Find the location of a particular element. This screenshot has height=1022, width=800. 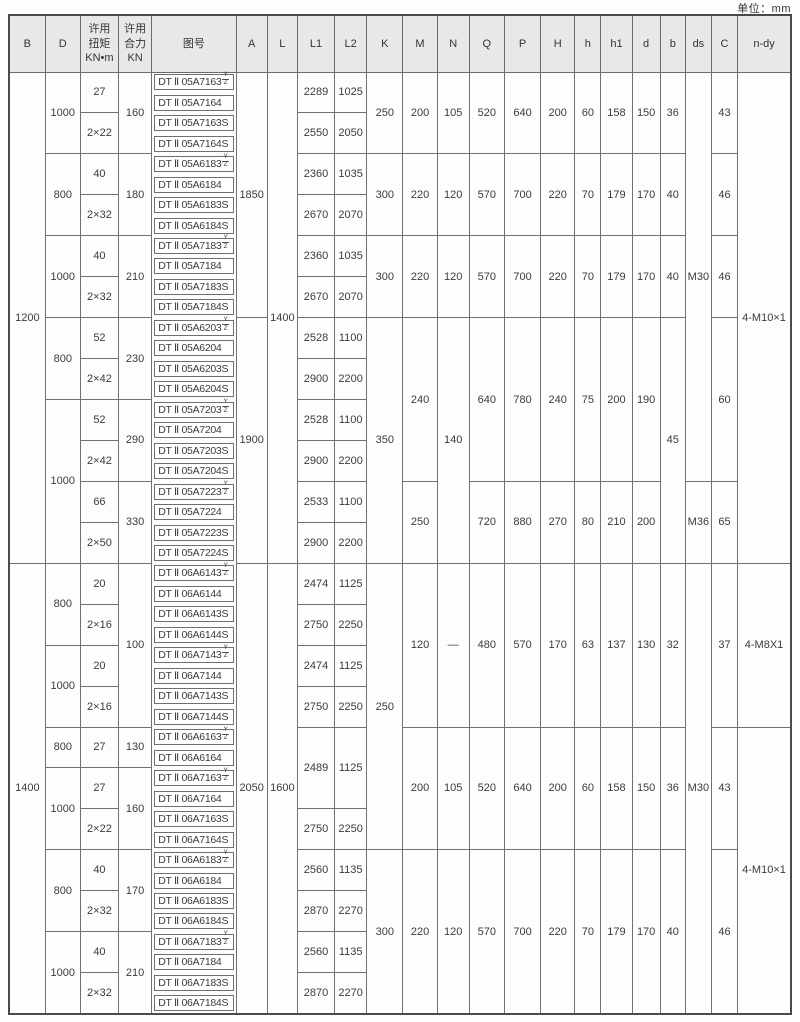

table-row: DT Ⅱ 06A6144 is located at coordinates (400, 594).